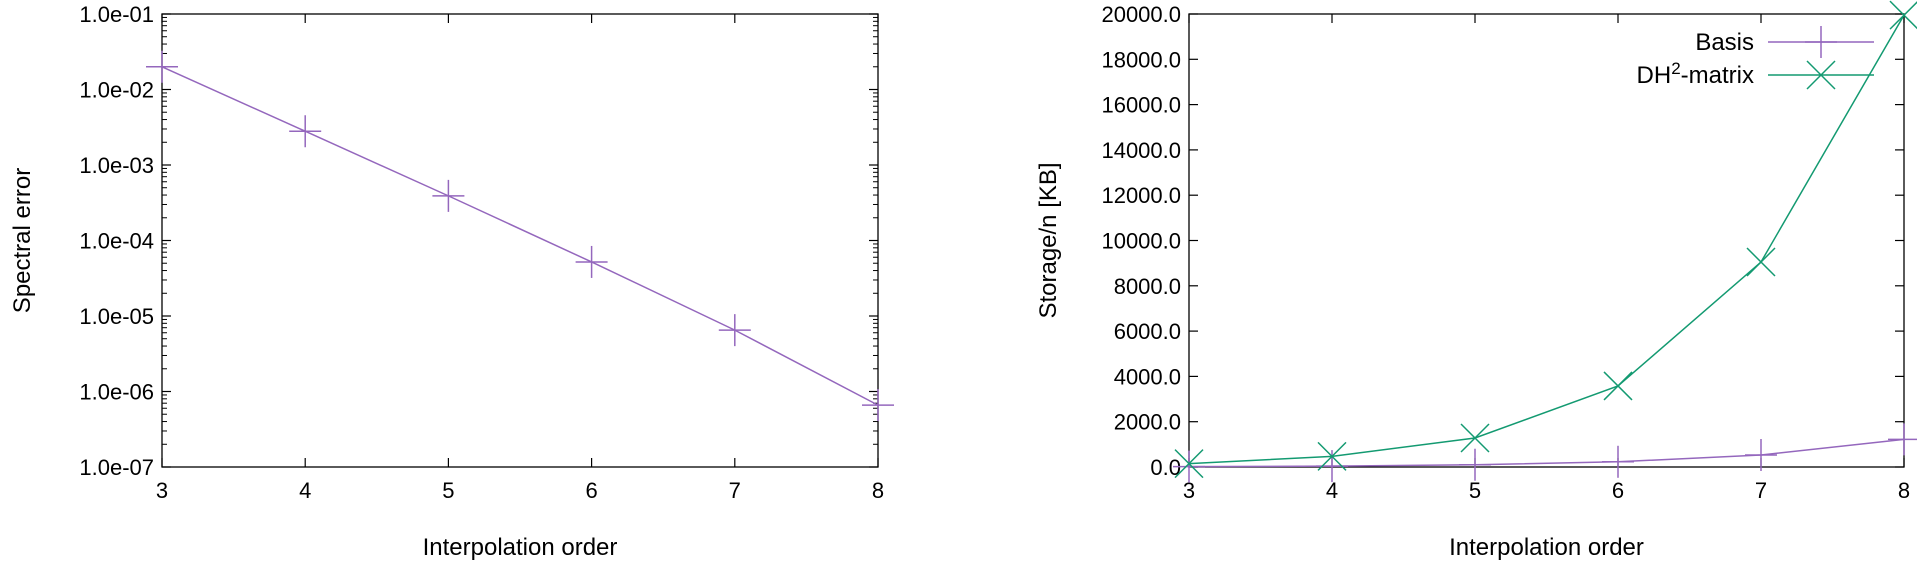 The width and height of the screenshot is (1917, 563). Describe the element at coordinates (1147, 422) in the screenshot. I see `y-tick-label: 2000.0` at that location.